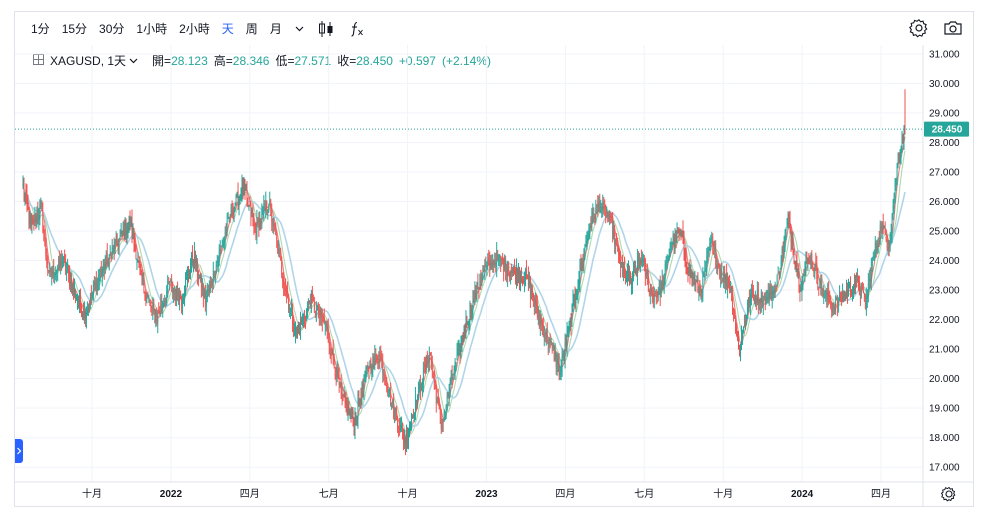  Describe the element at coordinates (75, 60) in the screenshot. I see `symbol-name: XAGUSD` at that location.